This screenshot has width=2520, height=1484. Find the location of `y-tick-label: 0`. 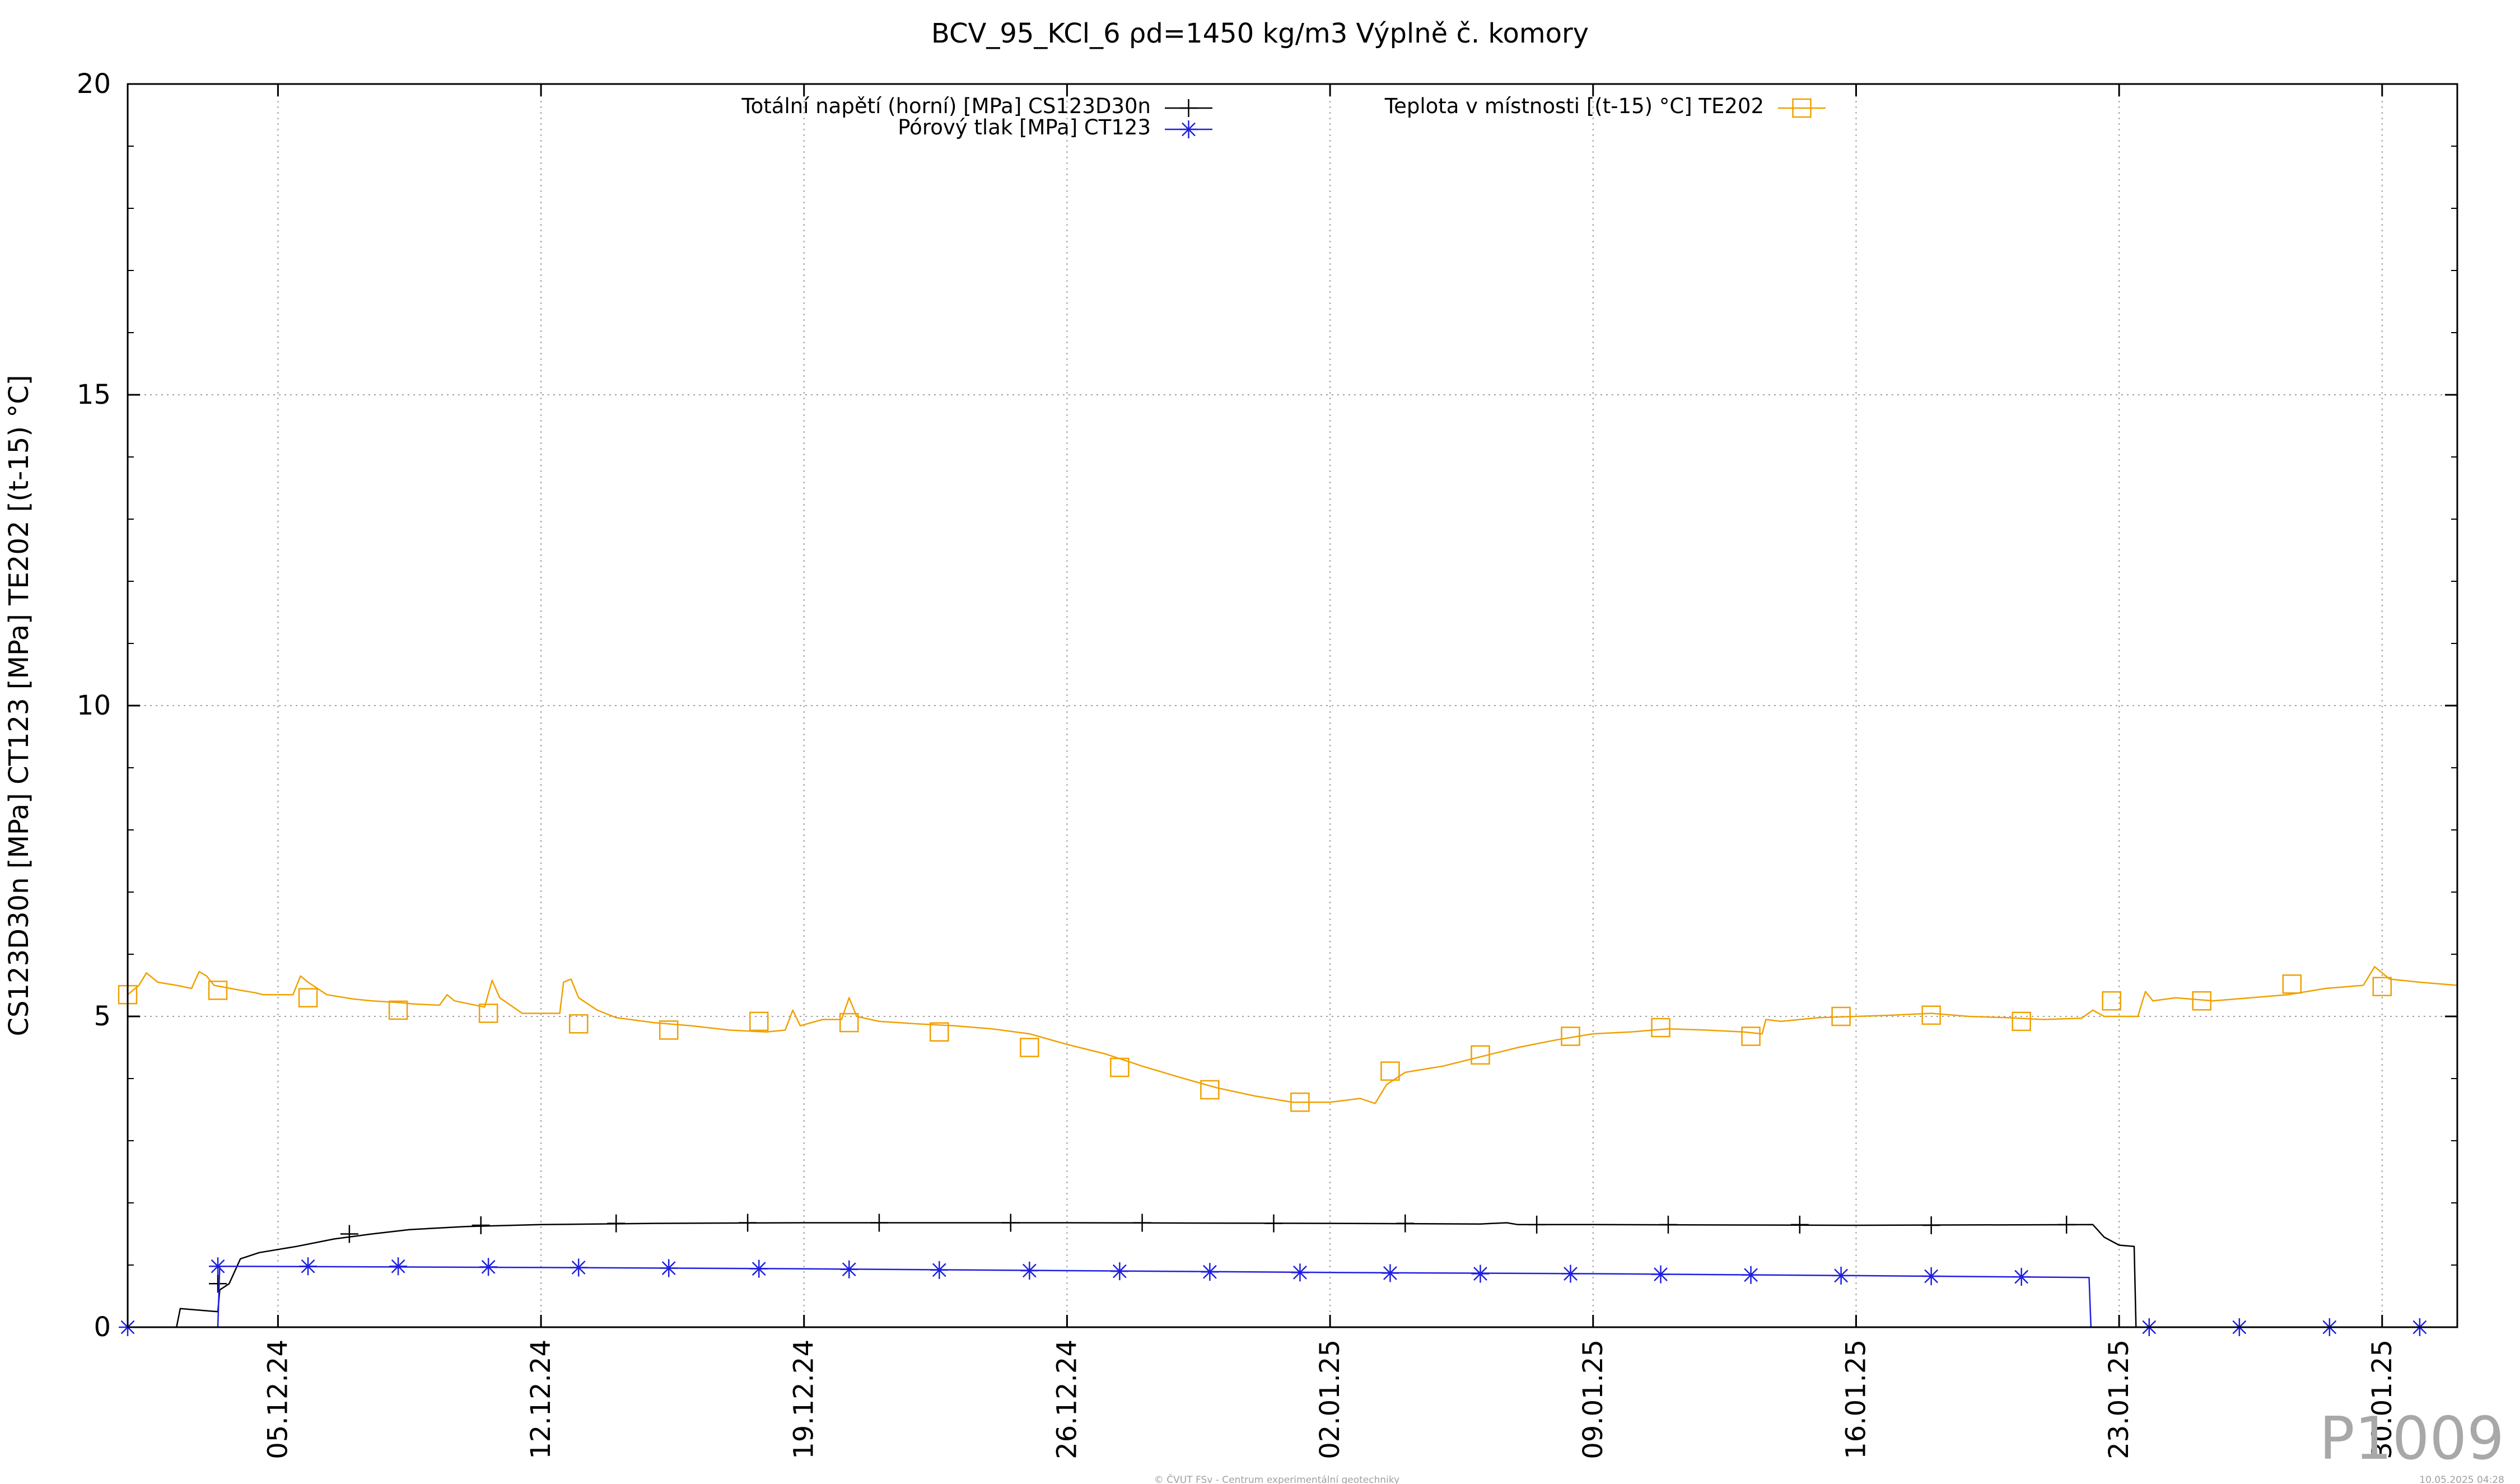

y-tick-label: 0 is located at coordinates (103, 1327).